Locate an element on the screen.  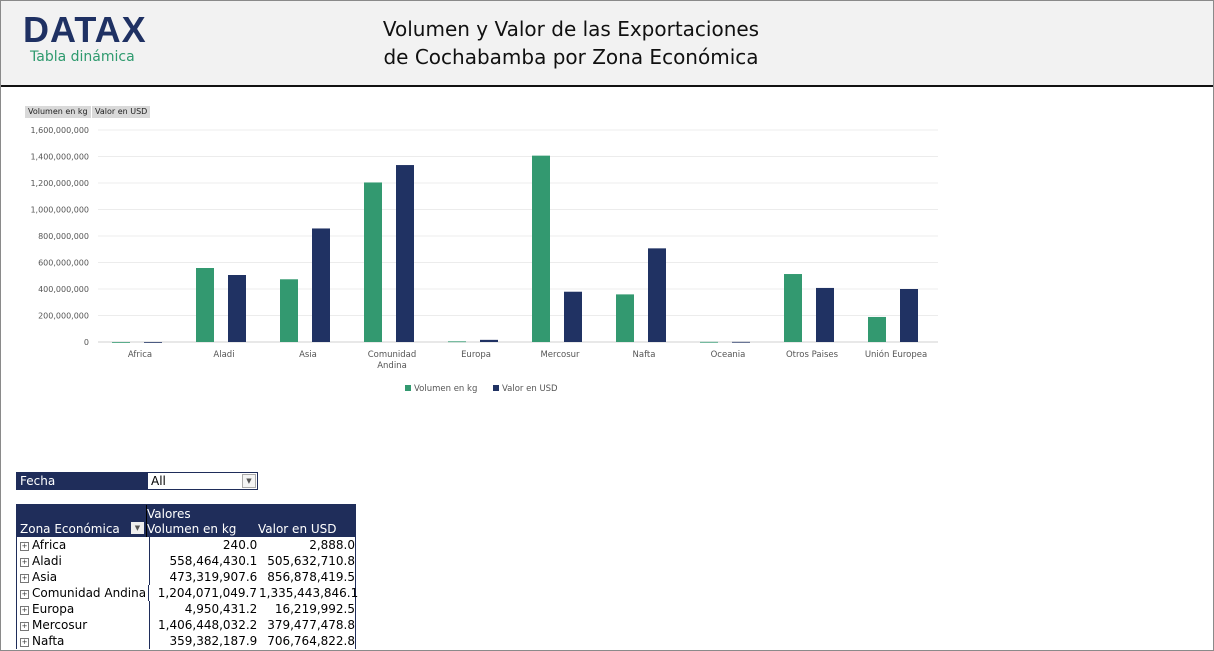
filter-value: All is located at coordinates (158, 481).